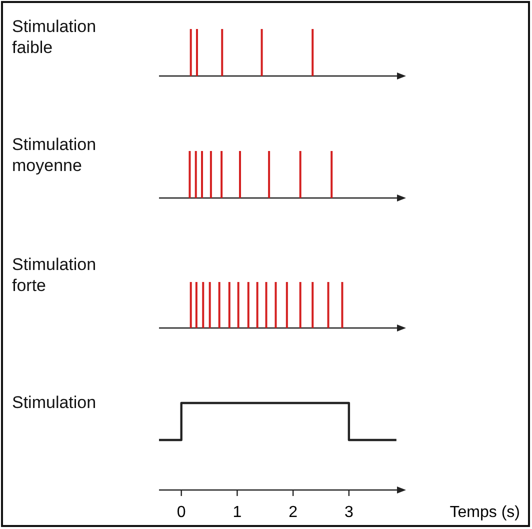 The height and width of the screenshot is (529, 532). Describe the element at coordinates (485, 512) in the screenshot. I see `x-axis-title: Temps (s)` at that location.